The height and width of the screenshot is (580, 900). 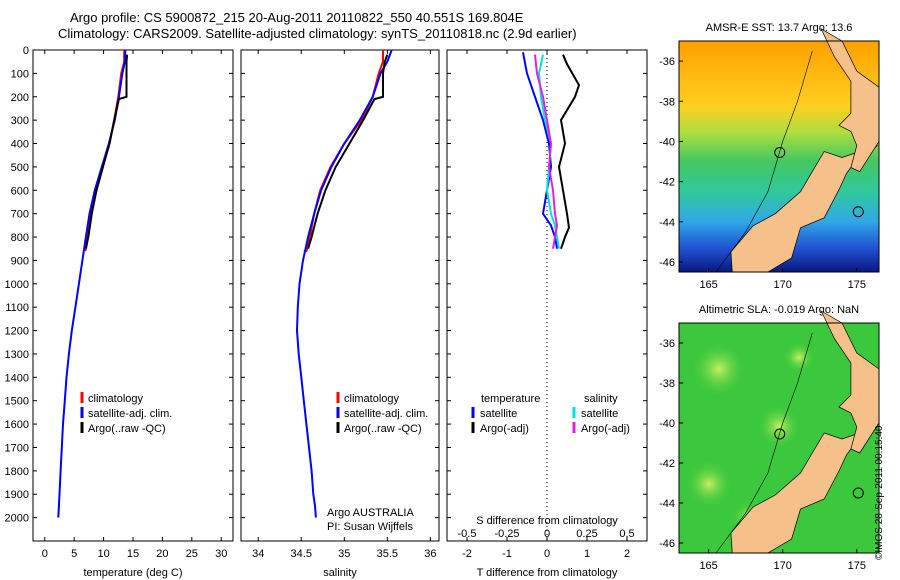 I want to click on x-tick-label: 36, so click(x=430, y=554).